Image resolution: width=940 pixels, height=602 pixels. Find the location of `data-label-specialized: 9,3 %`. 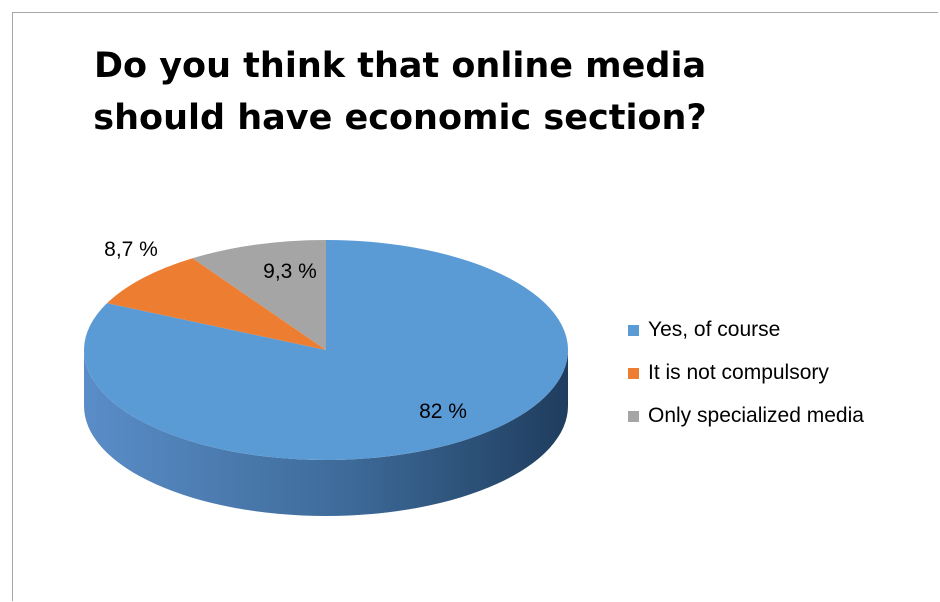

data-label-specialized: 9,3 % is located at coordinates (290, 271).